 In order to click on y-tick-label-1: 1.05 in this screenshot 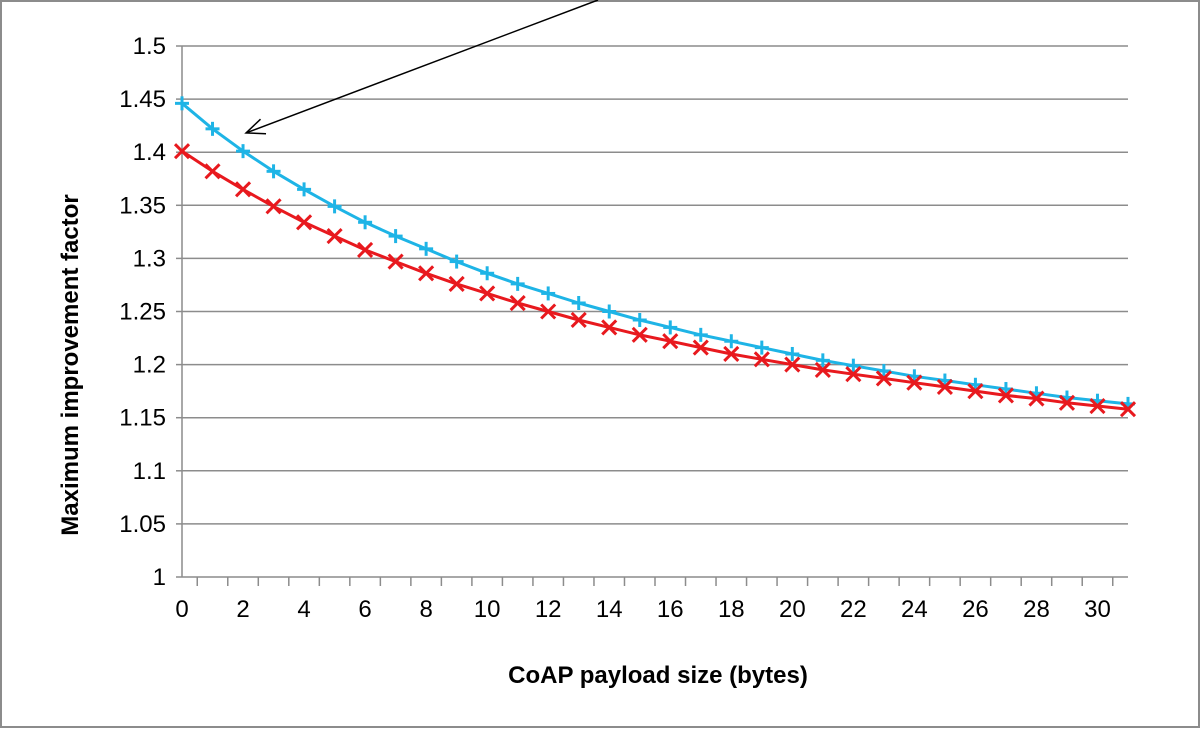, I will do `click(142, 524)`.